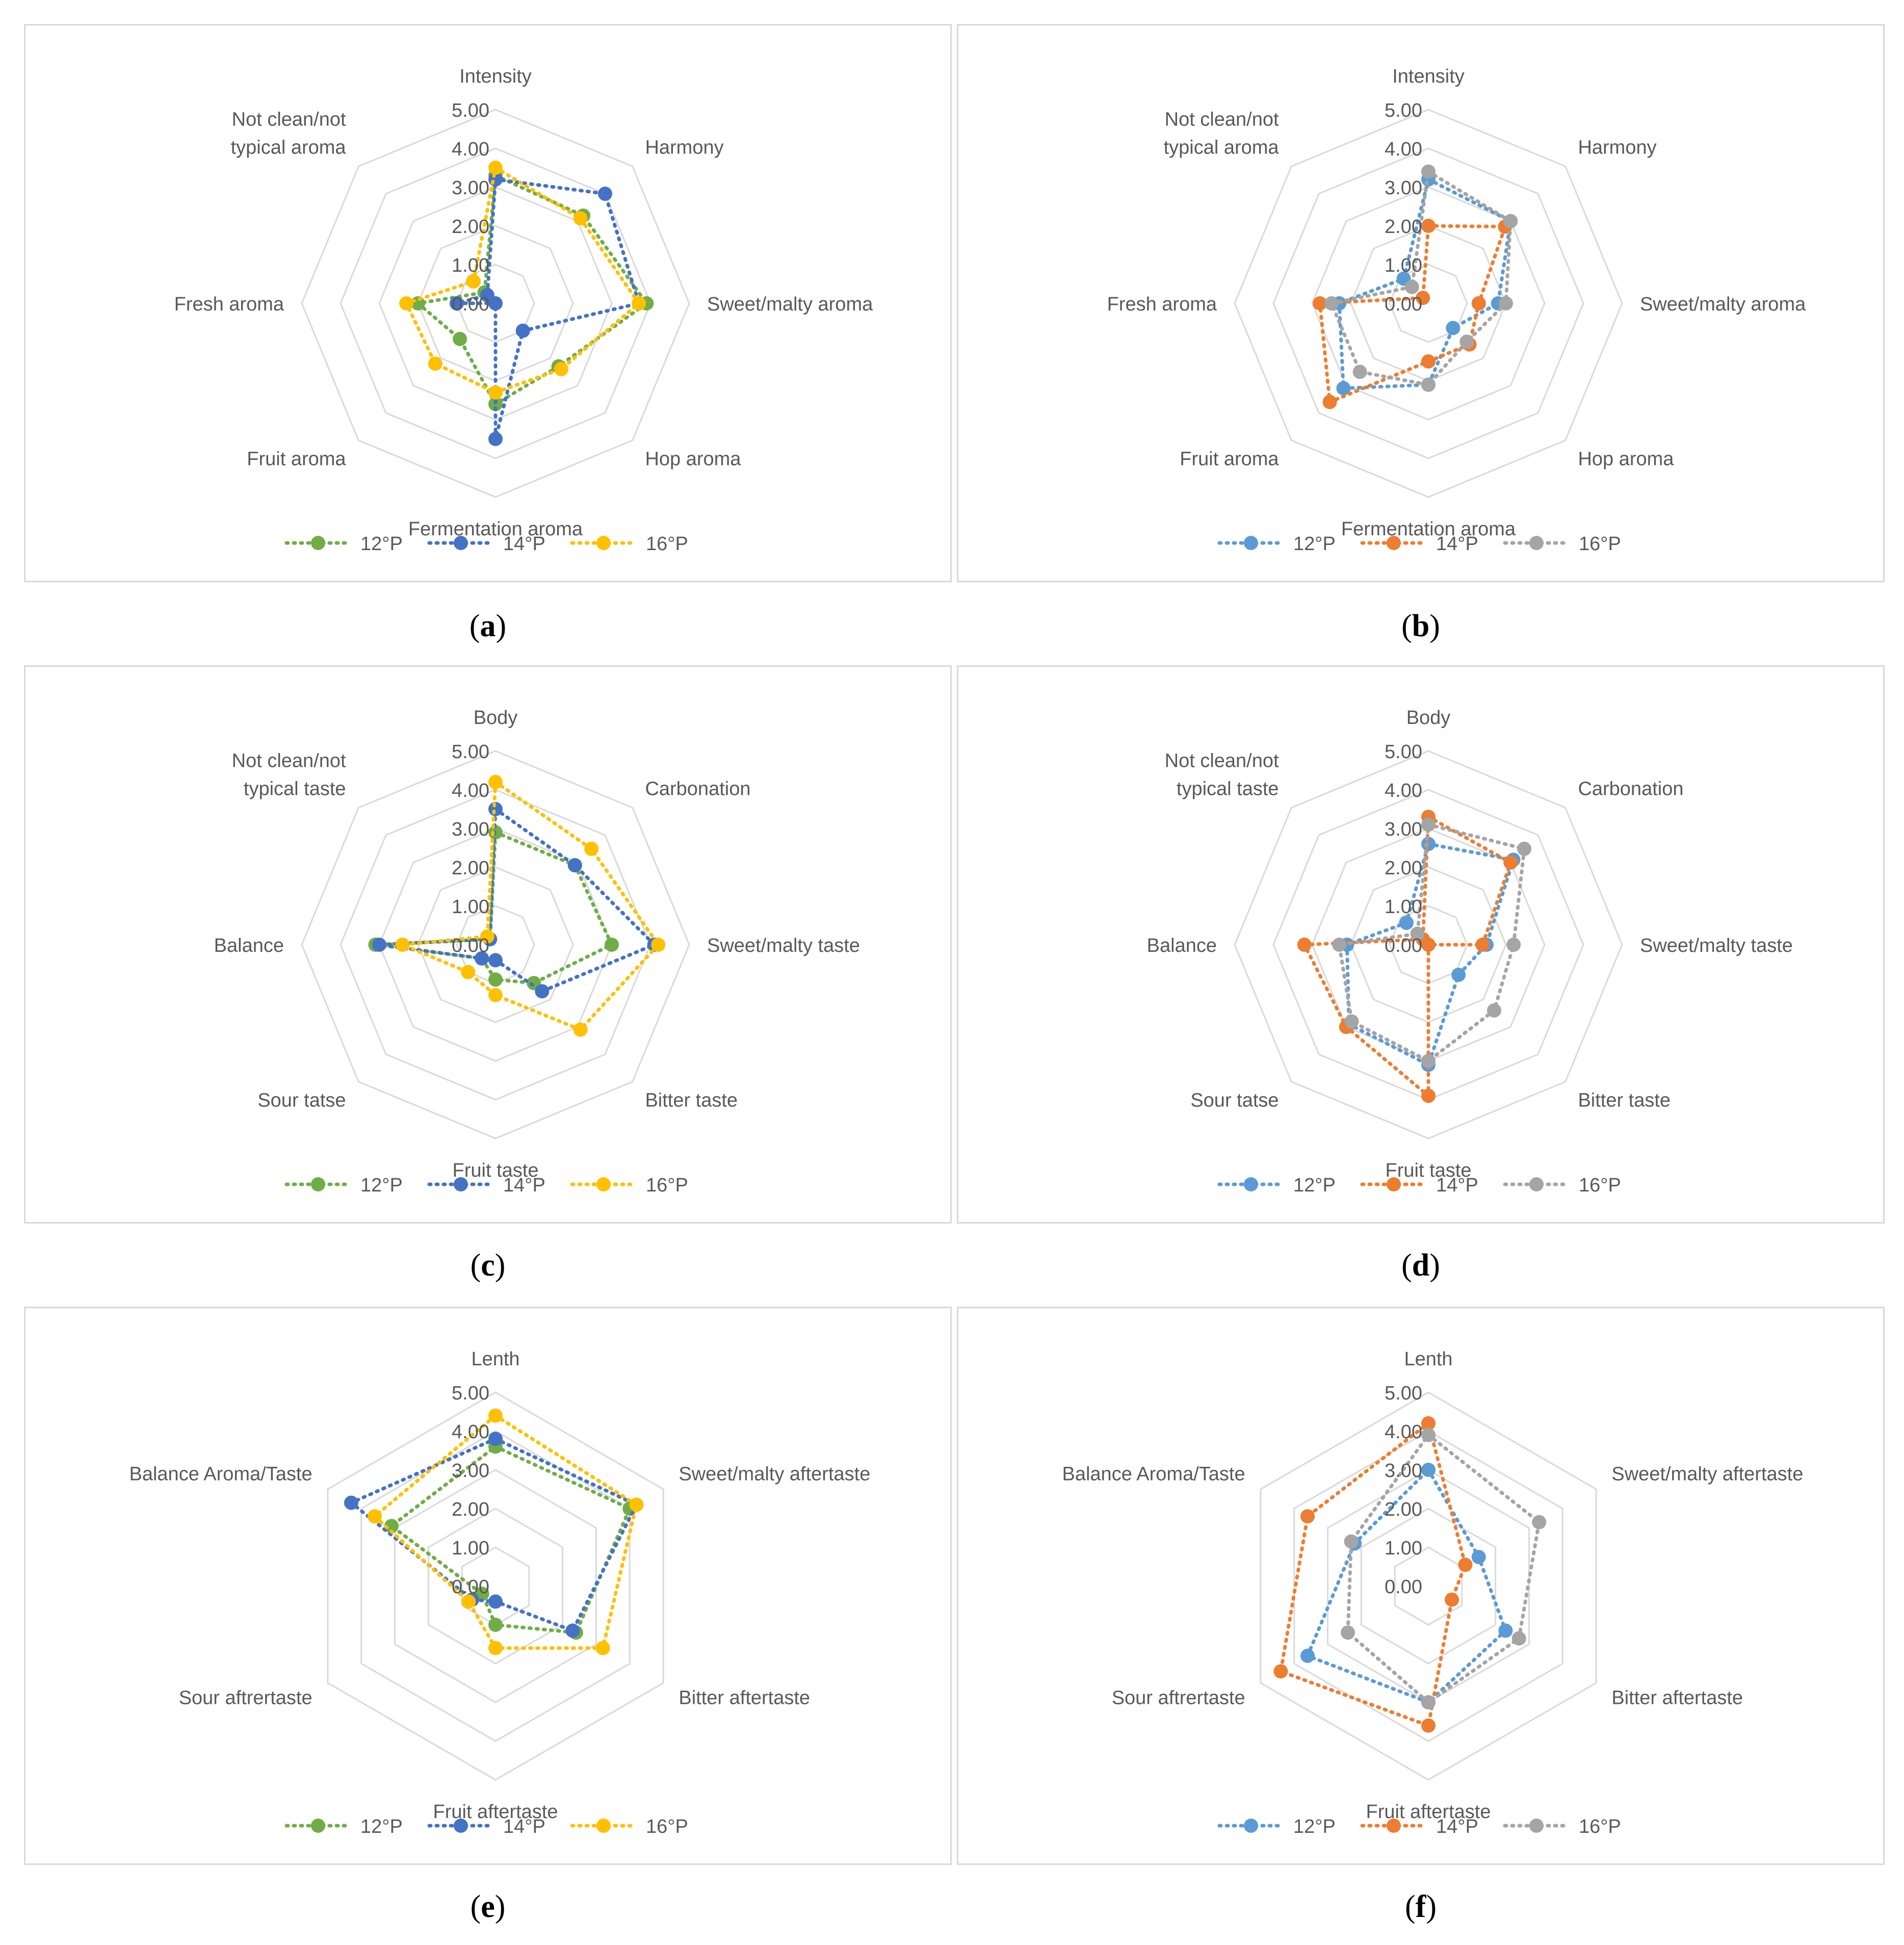 This screenshot has width=1904, height=1945. I want to click on tick-label: 2.00, so click(1404, 227).